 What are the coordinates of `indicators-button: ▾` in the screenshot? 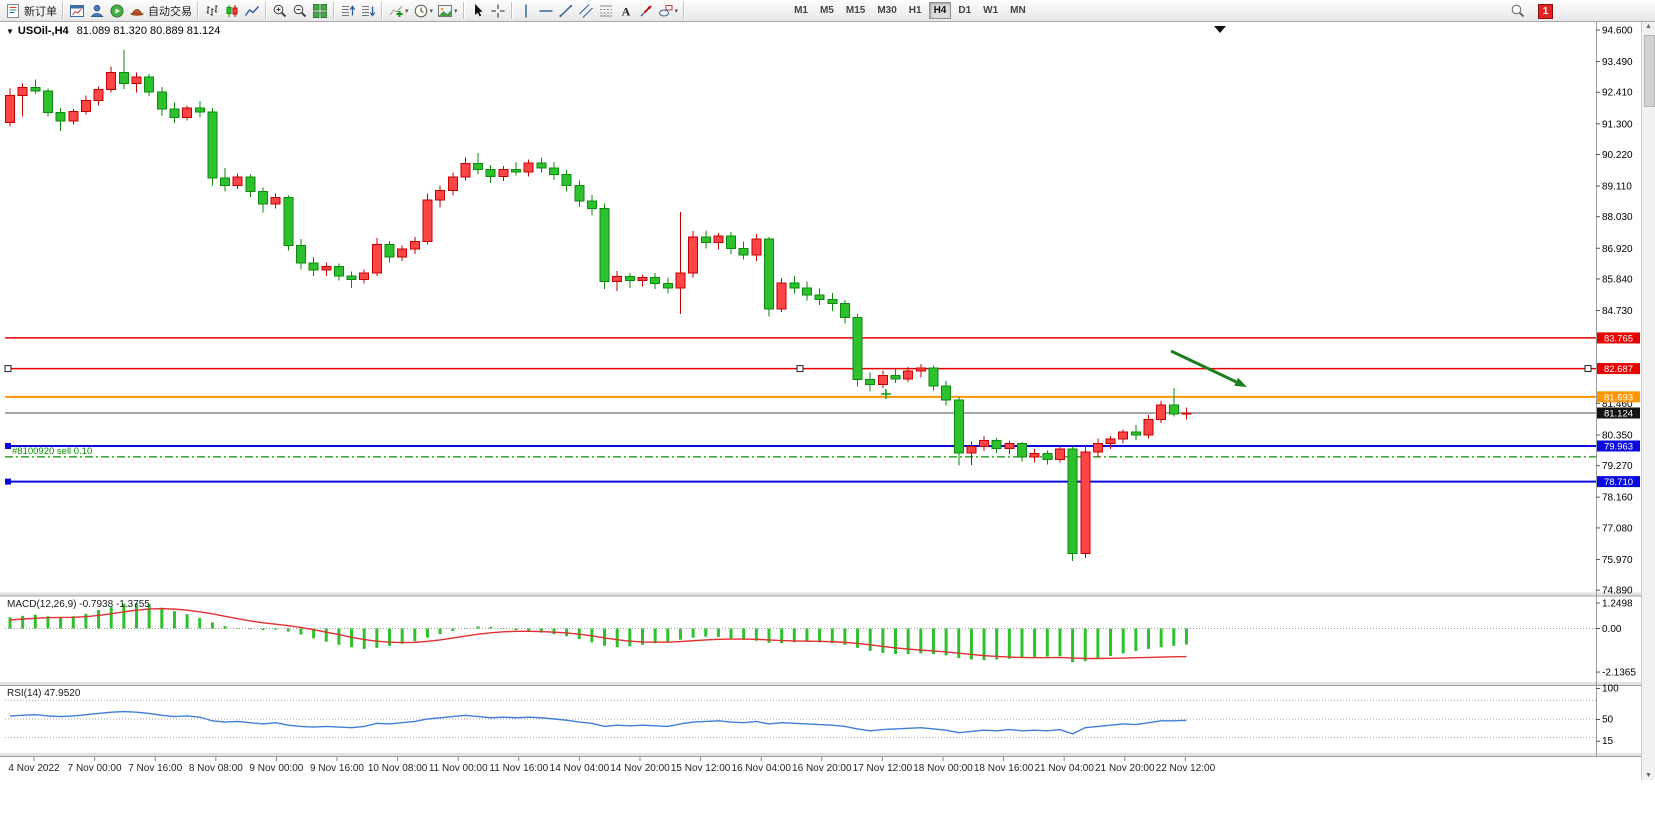 It's located at (398, 11).